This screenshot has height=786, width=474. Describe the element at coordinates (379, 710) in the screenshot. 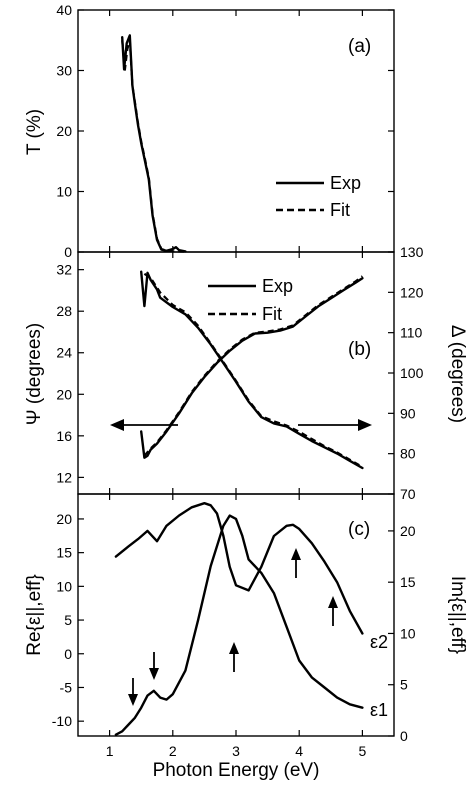

I see `epsilon-1-label: ε1` at that location.